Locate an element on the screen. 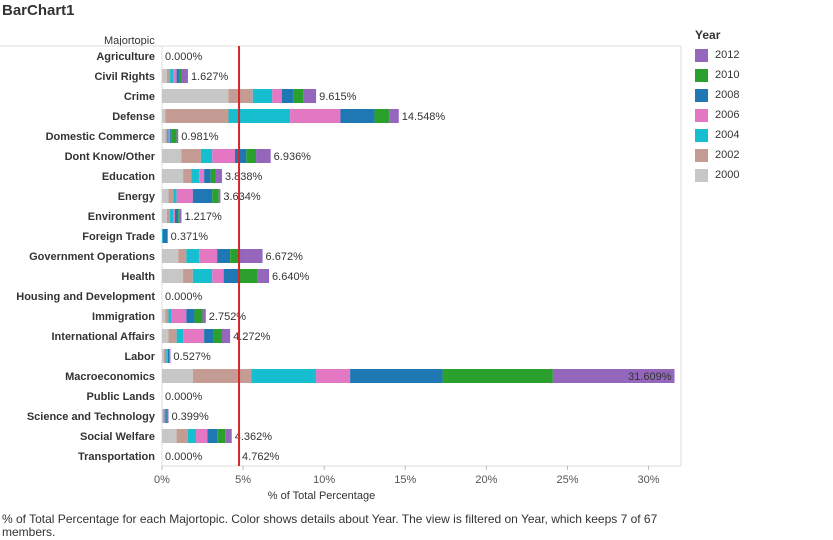 This screenshot has width=833, height=540. x-tick-label: 20% is located at coordinates (486, 480).